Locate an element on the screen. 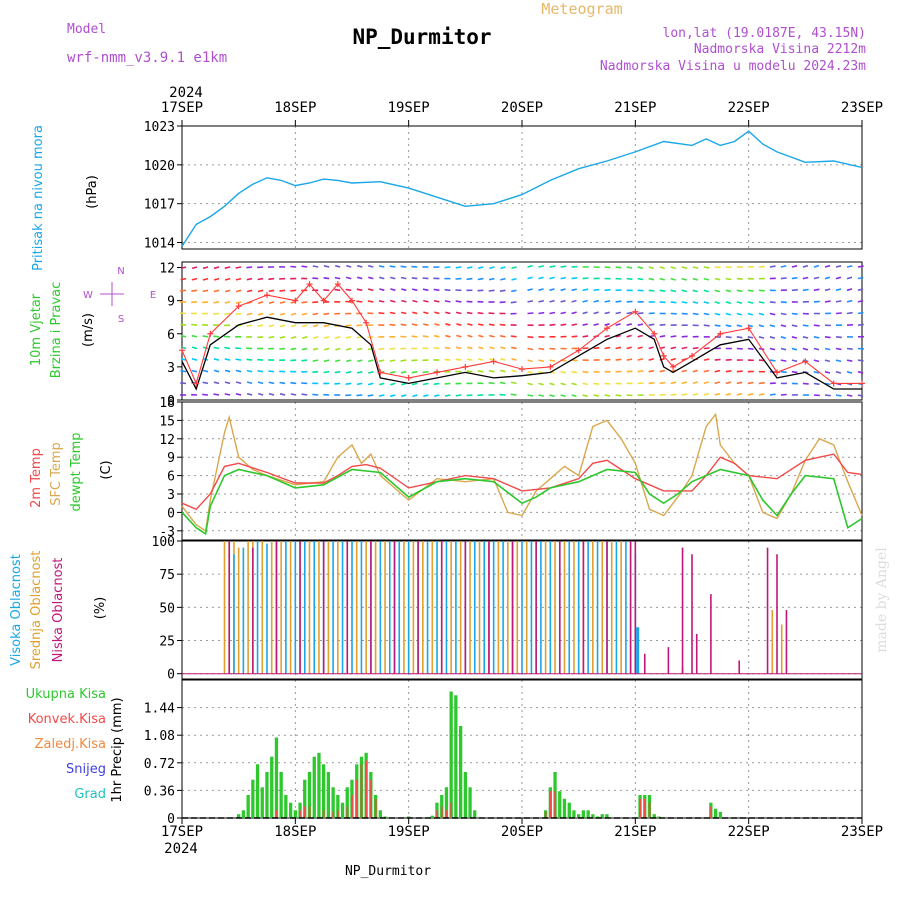 This screenshot has height=900, width=900. model-name: wrf-nmm_v3.9.1 e1km is located at coordinates (147, 58).